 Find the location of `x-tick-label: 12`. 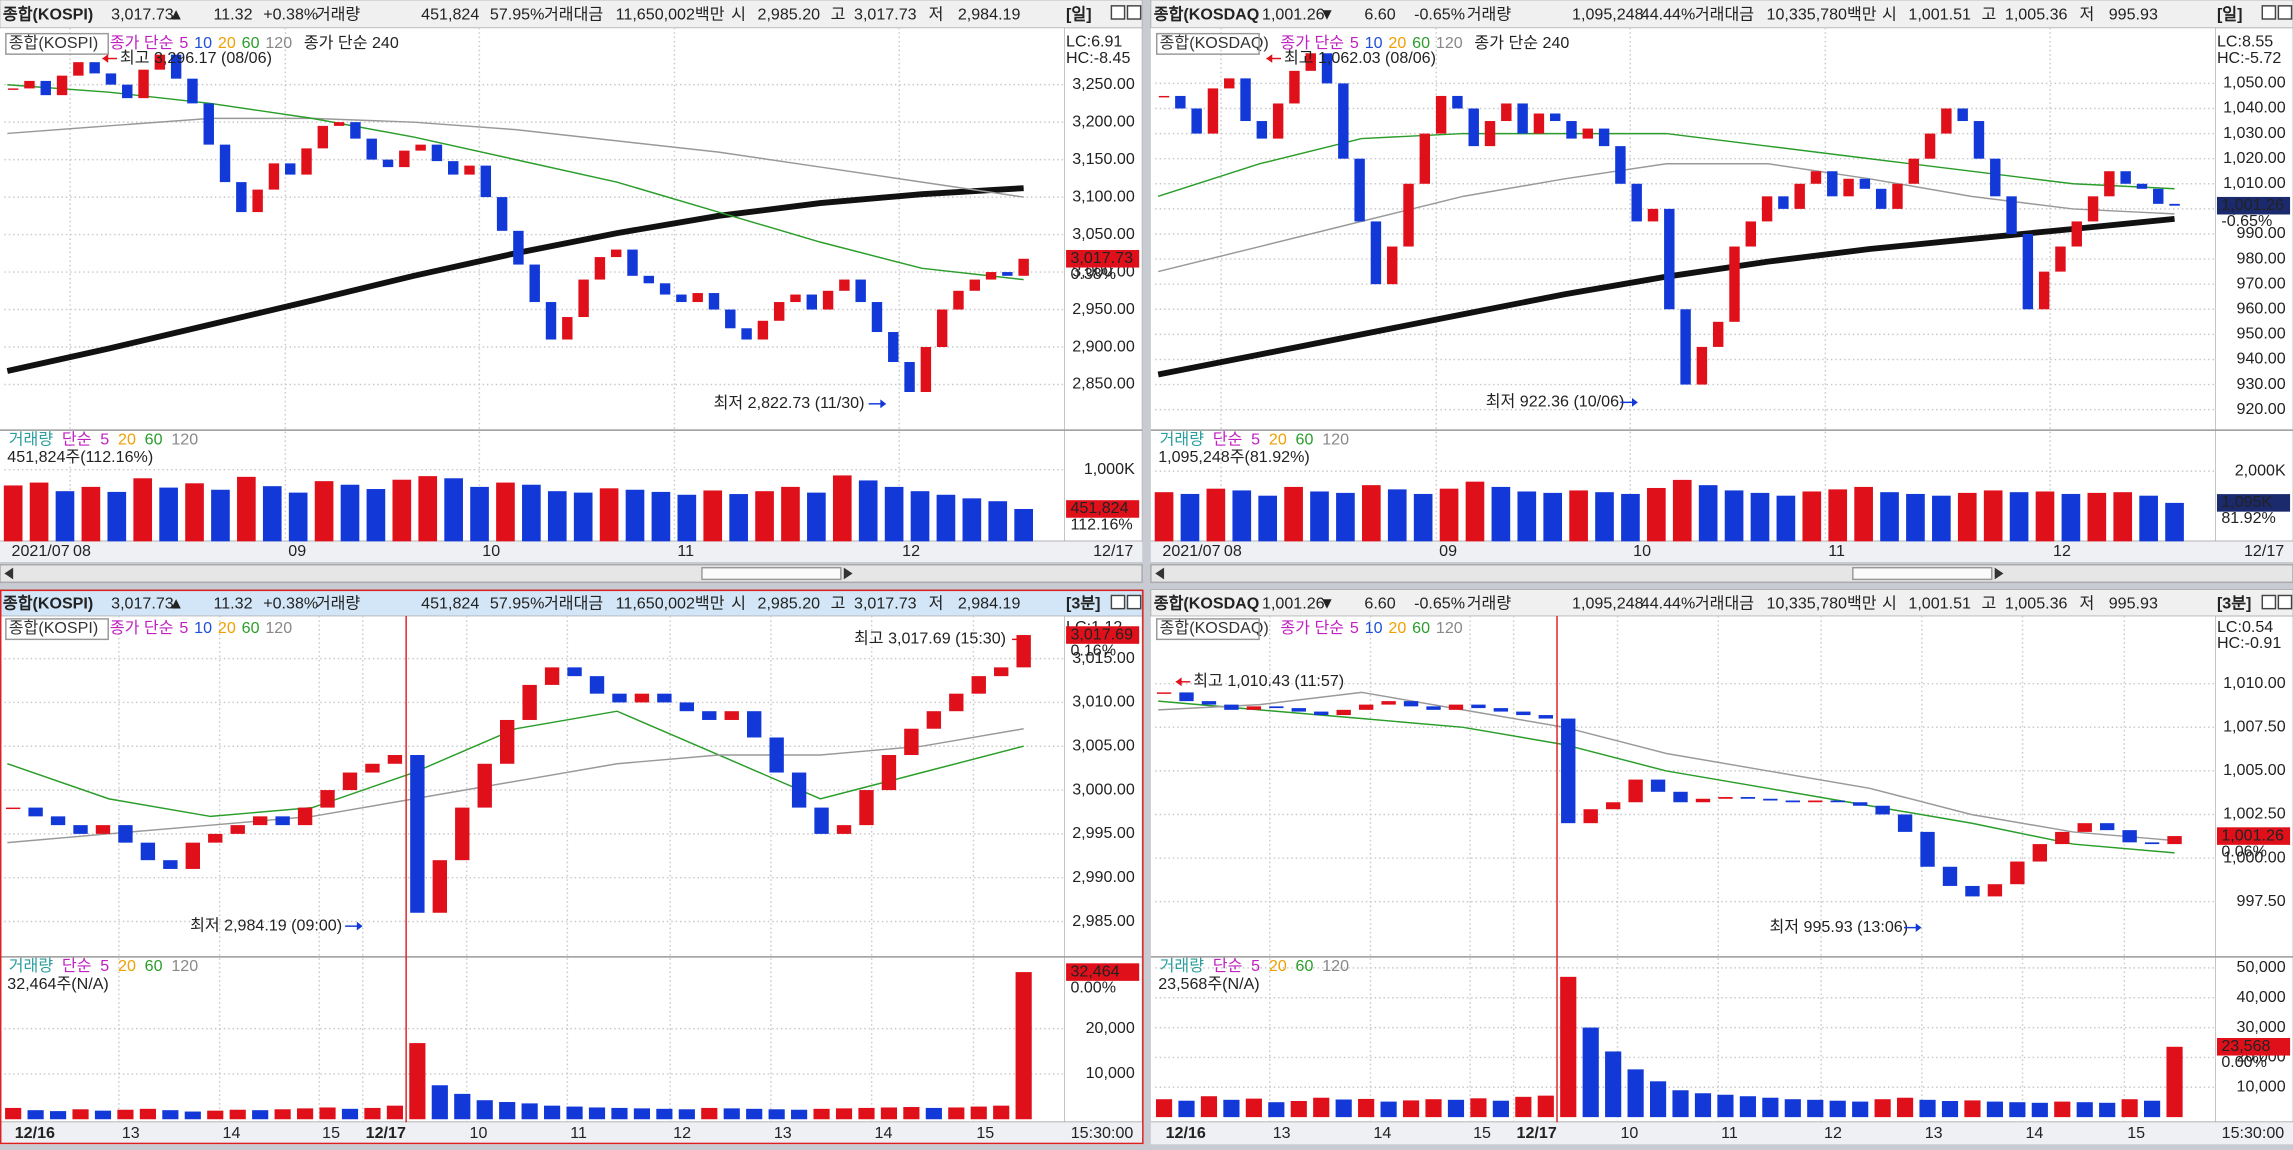

x-tick-label: 12 is located at coordinates (911, 551).